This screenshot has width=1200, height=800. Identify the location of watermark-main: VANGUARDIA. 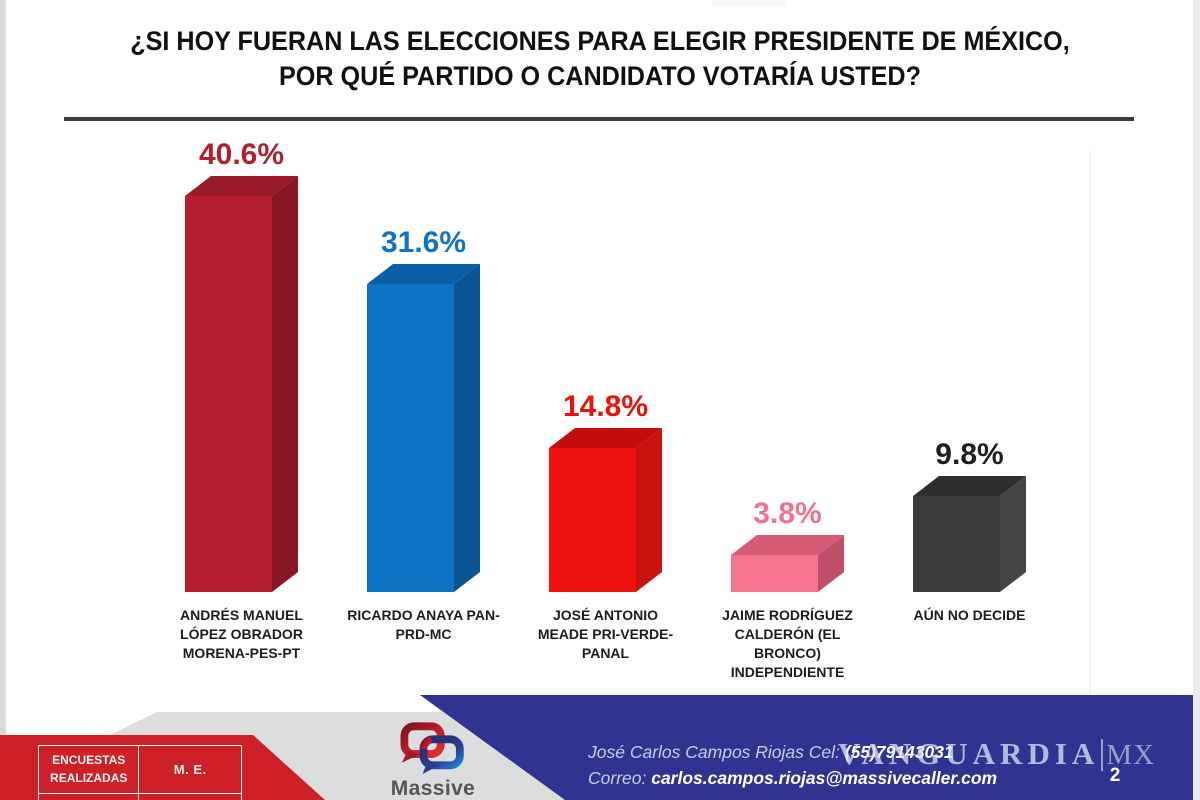
(969, 753).